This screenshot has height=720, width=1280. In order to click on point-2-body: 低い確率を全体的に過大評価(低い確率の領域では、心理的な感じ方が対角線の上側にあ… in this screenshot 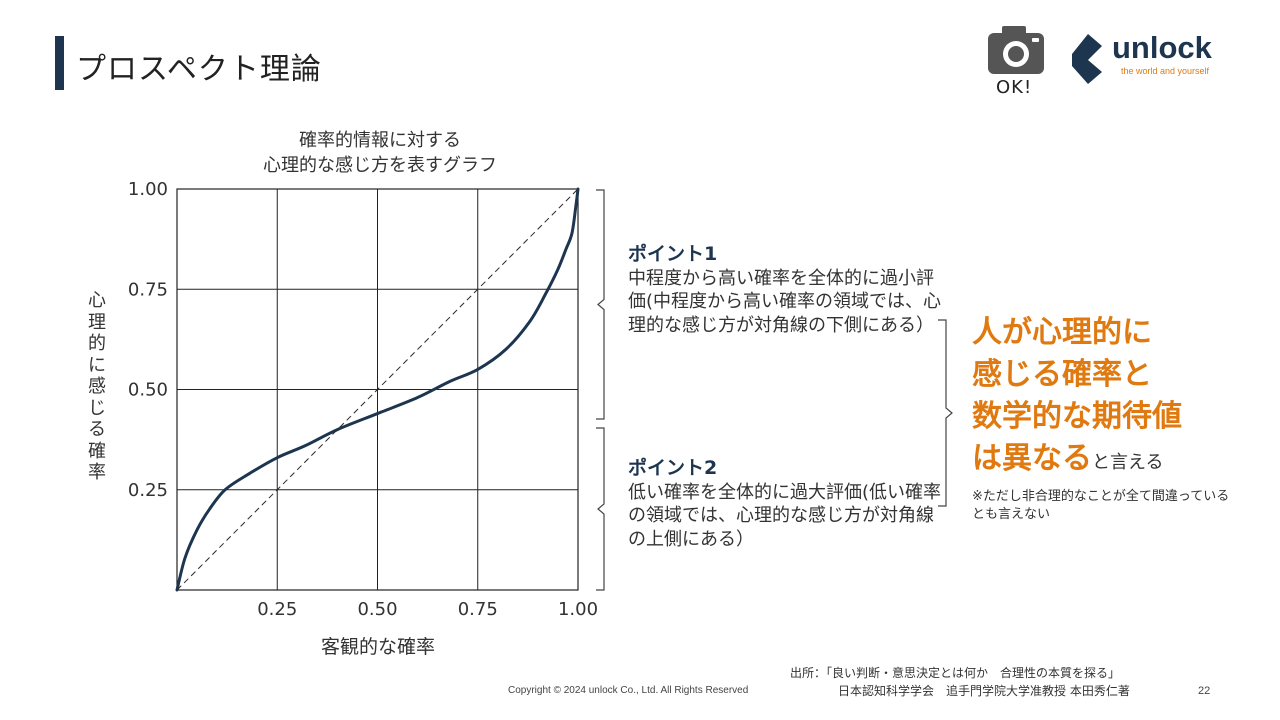, I will do `click(785, 515)`.